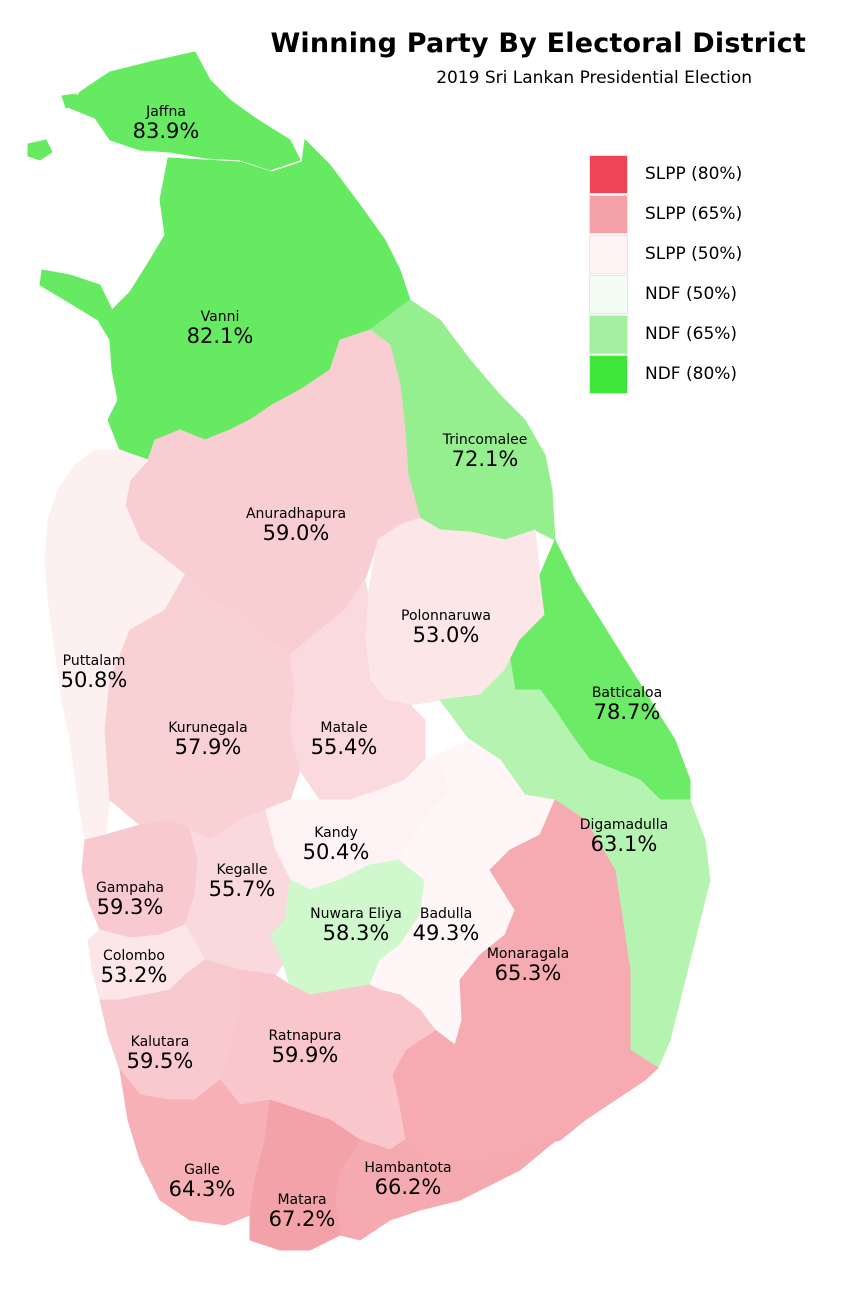  What do you see at coordinates (134, 975) in the screenshot?
I see `district-percent: 53.2%` at bounding box center [134, 975].